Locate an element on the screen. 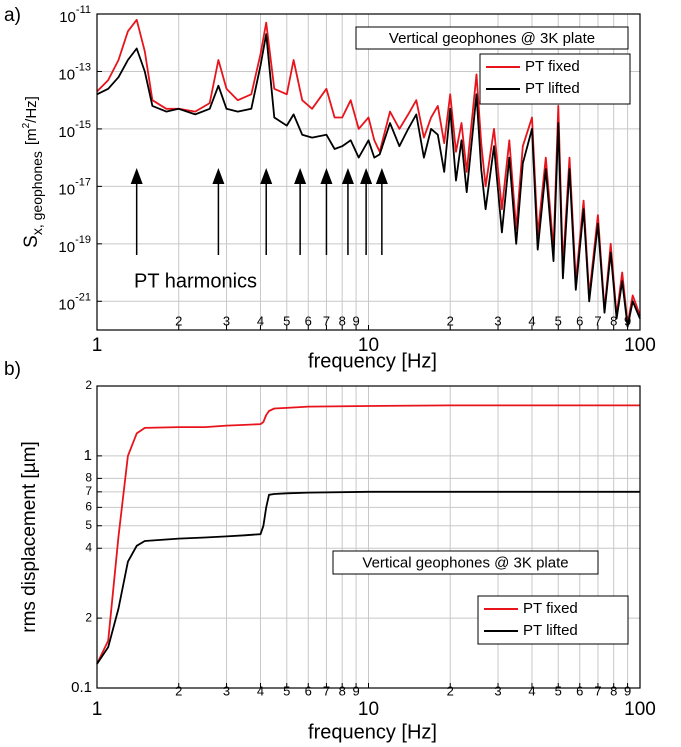 This screenshot has width=681, height=747. y-tick-label: 4 is located at coordinates (88, 547).